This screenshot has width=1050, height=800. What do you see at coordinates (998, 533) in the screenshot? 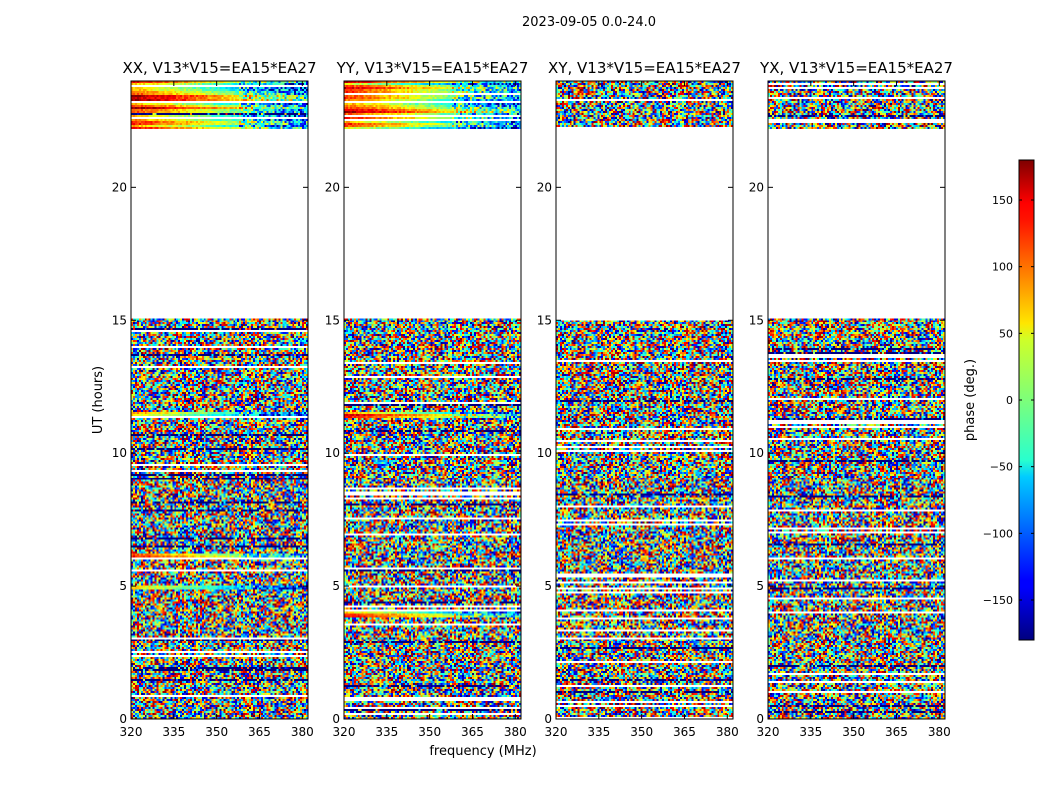
I see `colorbar-tick-label: −100` at bounding box center [998, 533].